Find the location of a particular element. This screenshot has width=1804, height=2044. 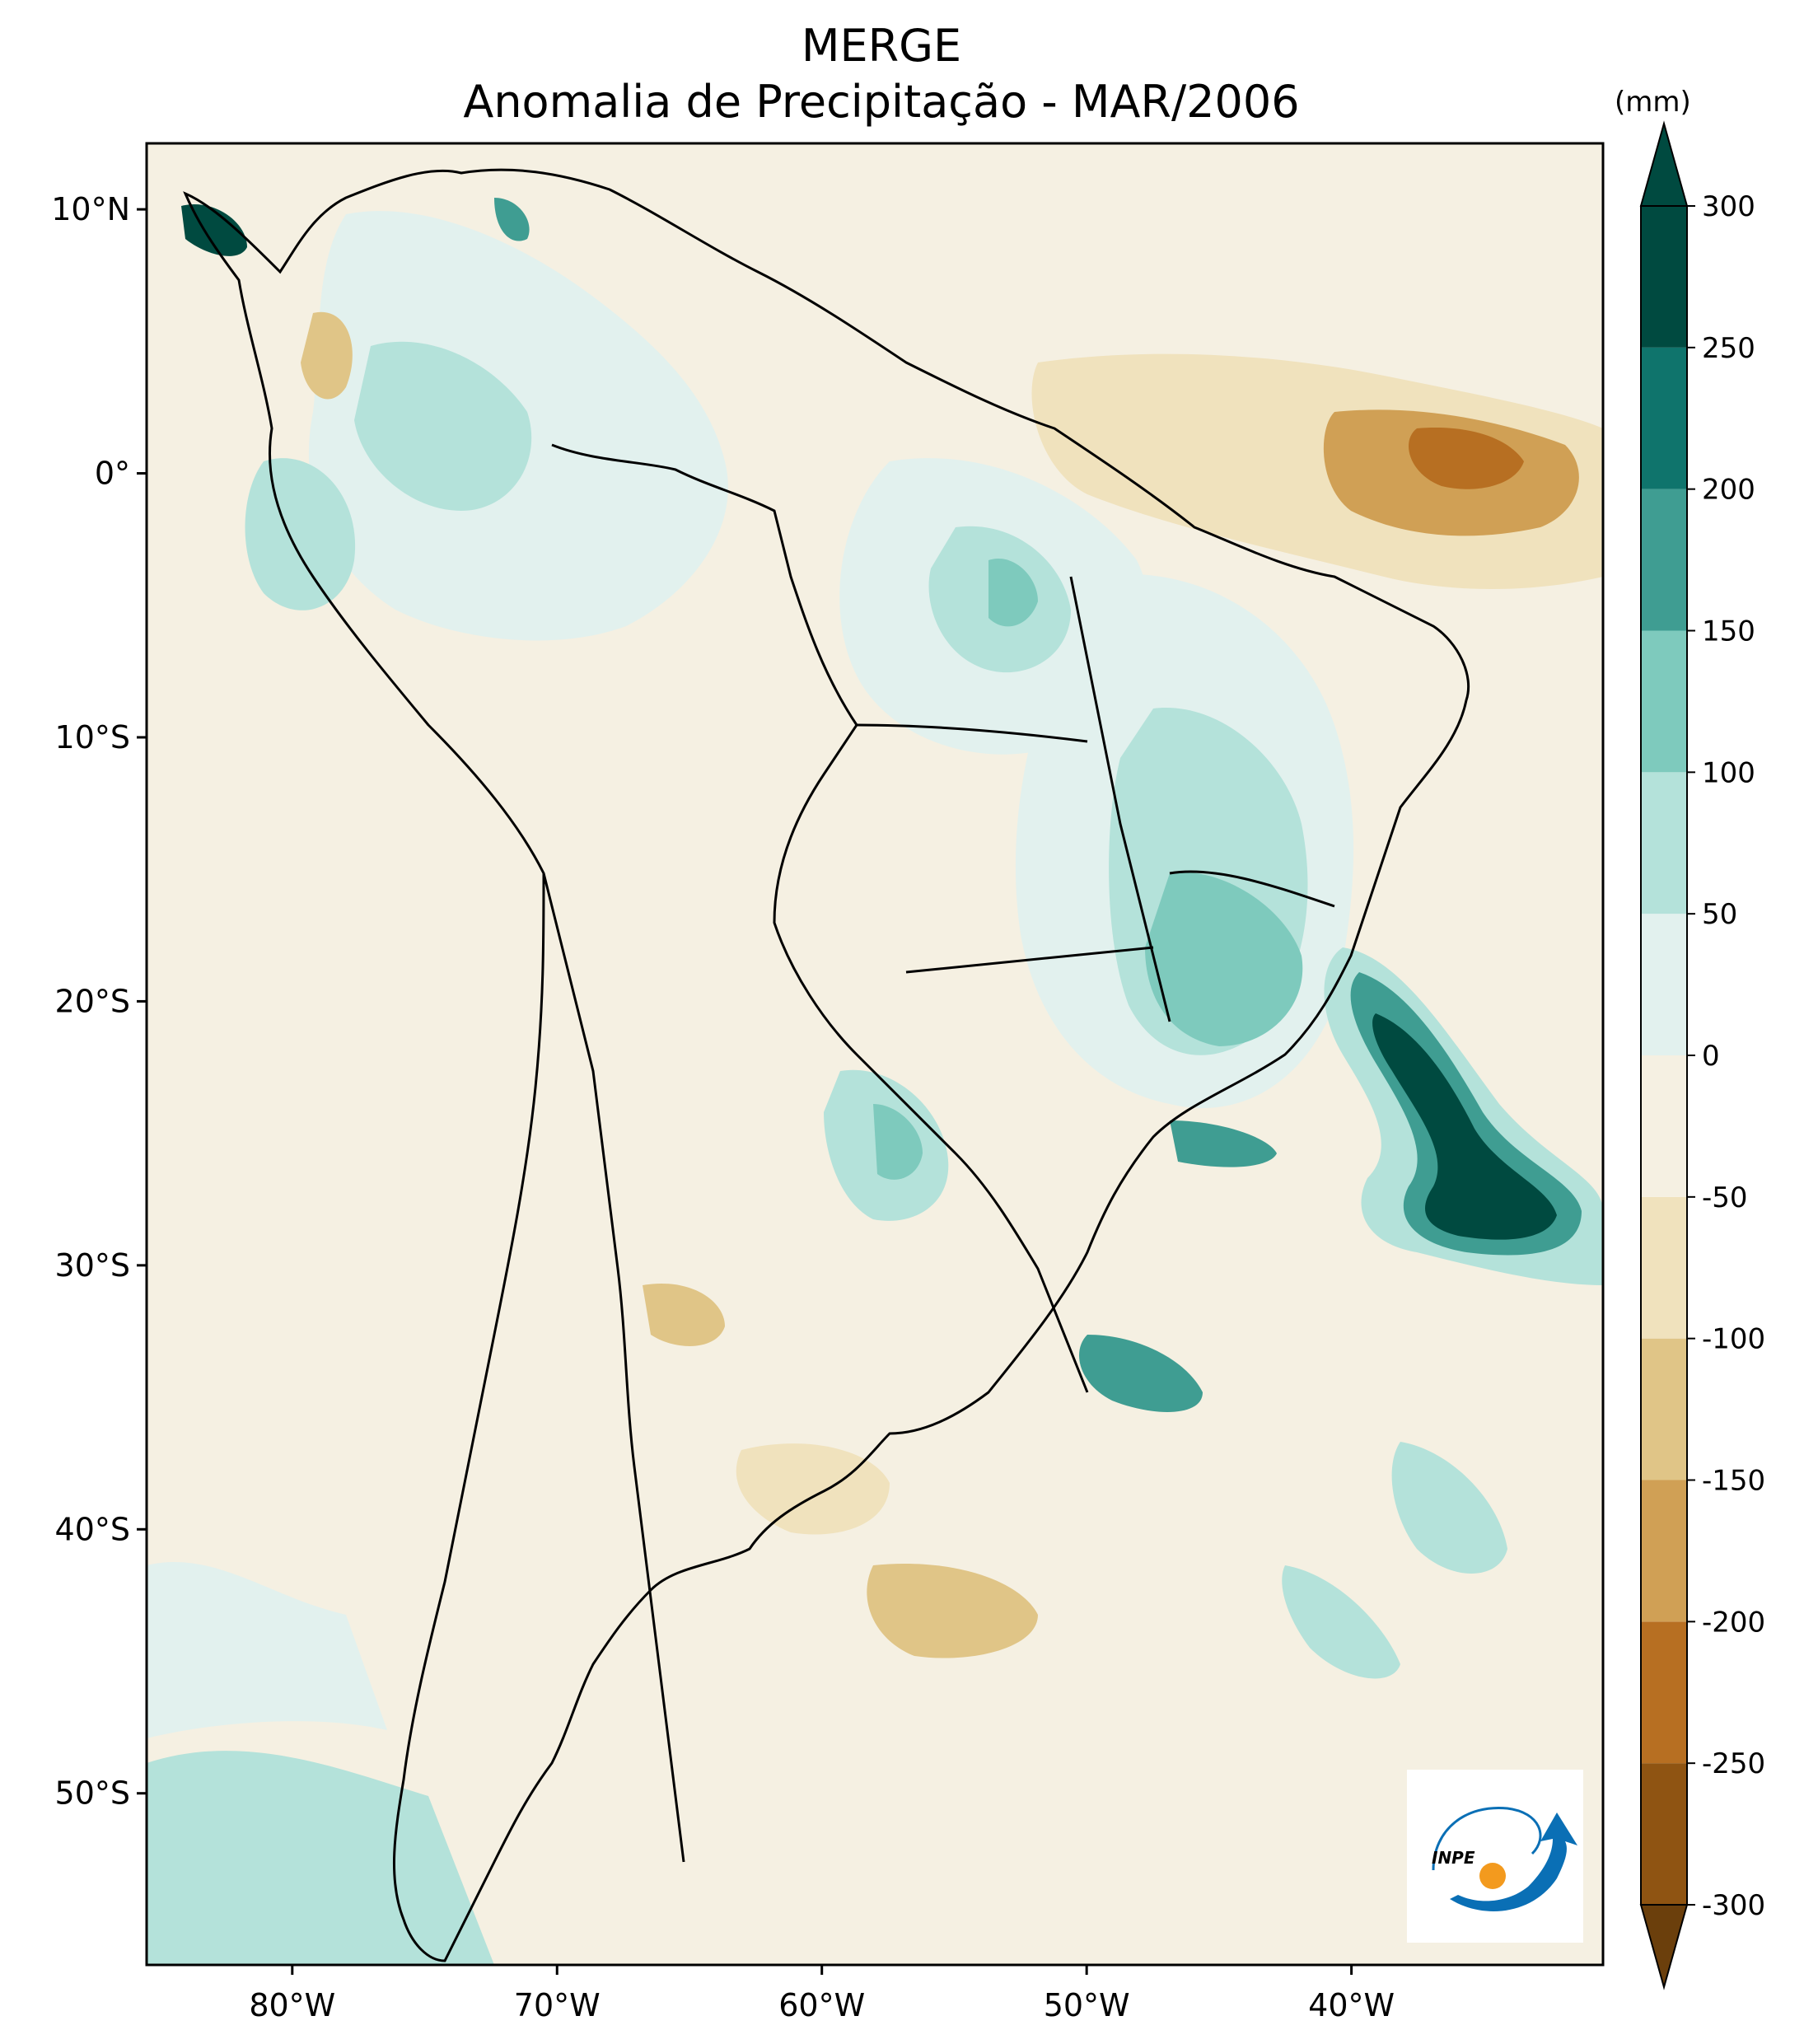

colorbar-extend-max is located at coordinates (1664, 163).